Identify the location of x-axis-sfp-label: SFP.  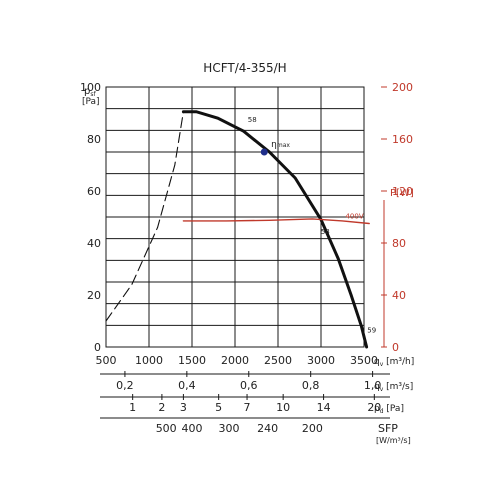
(388, 428).